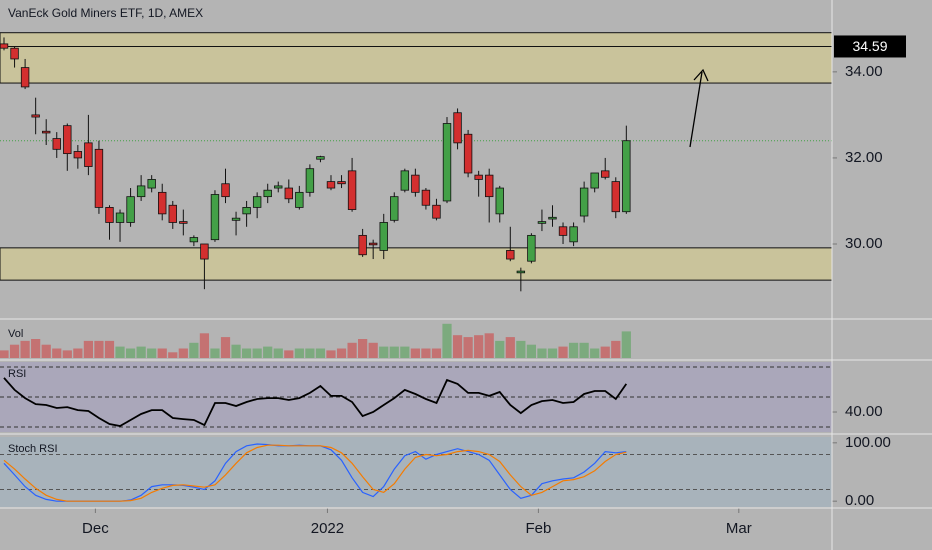 Image resolution: width=932 pixels, height=550 pixels. Describe the element at coordinates (327, 528) in the screenshot. I see `x-tick-label: 2022` at that location.